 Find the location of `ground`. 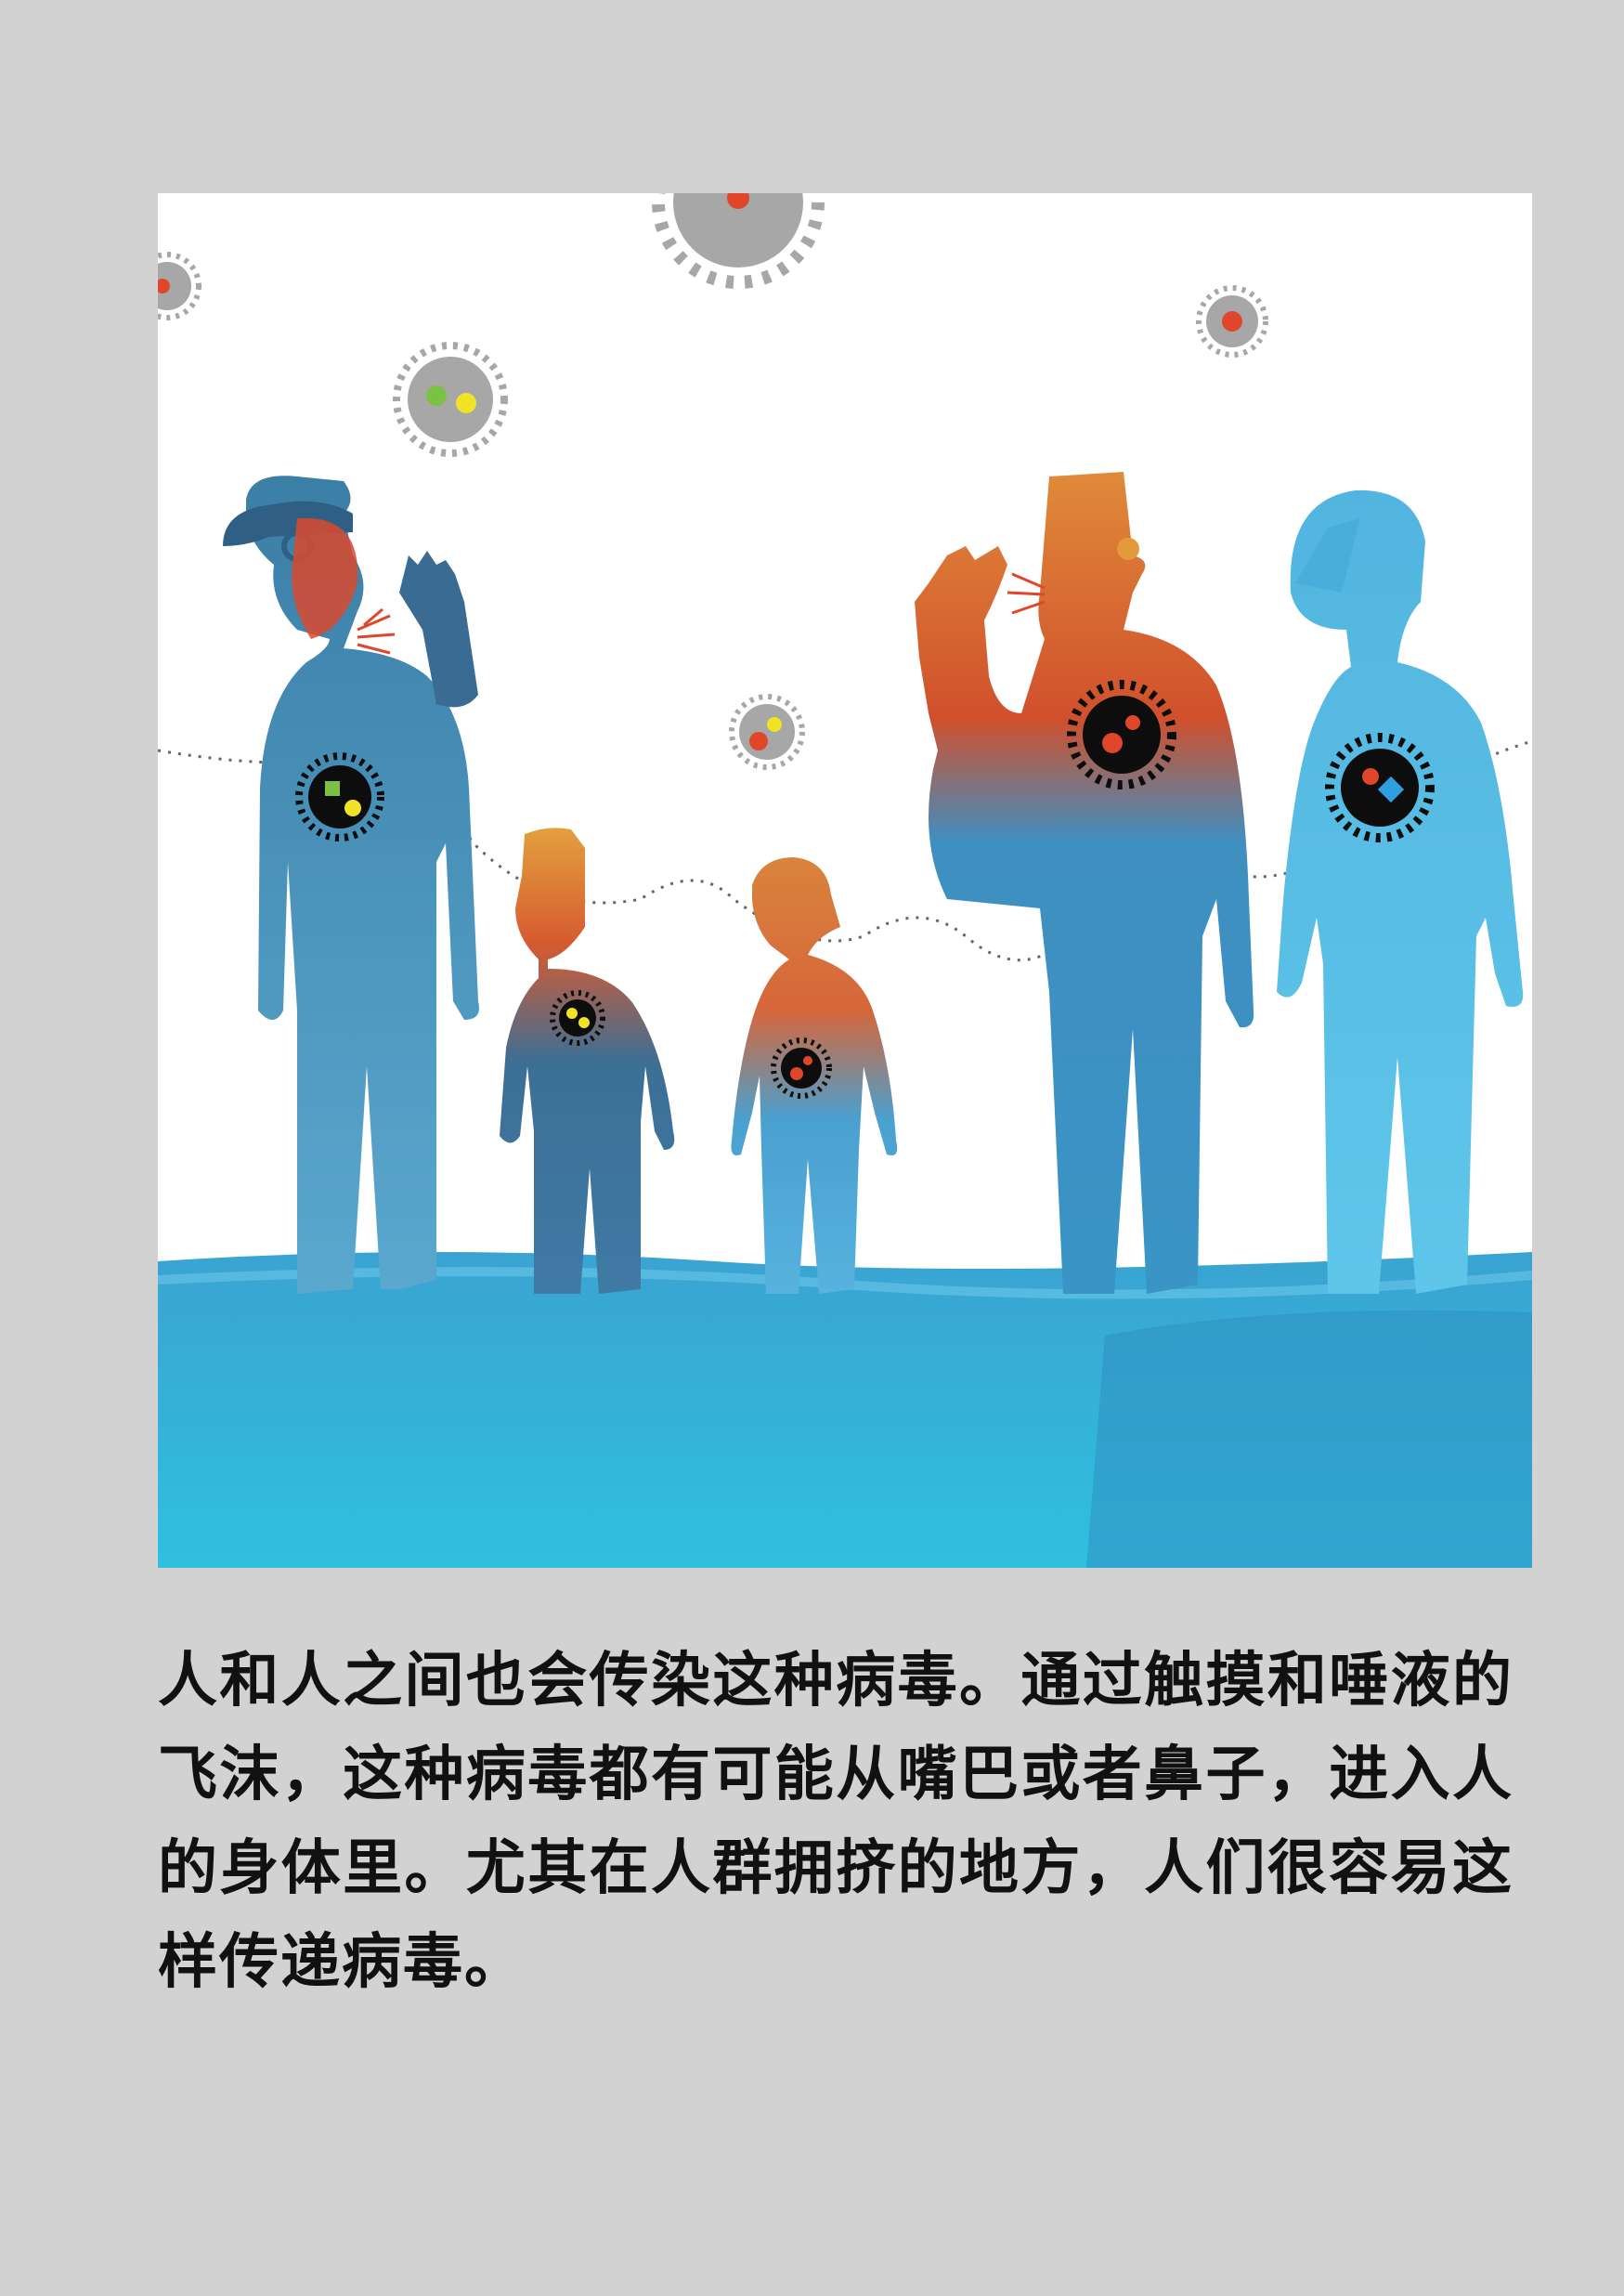

ground is located at coordinates (845, 1410).